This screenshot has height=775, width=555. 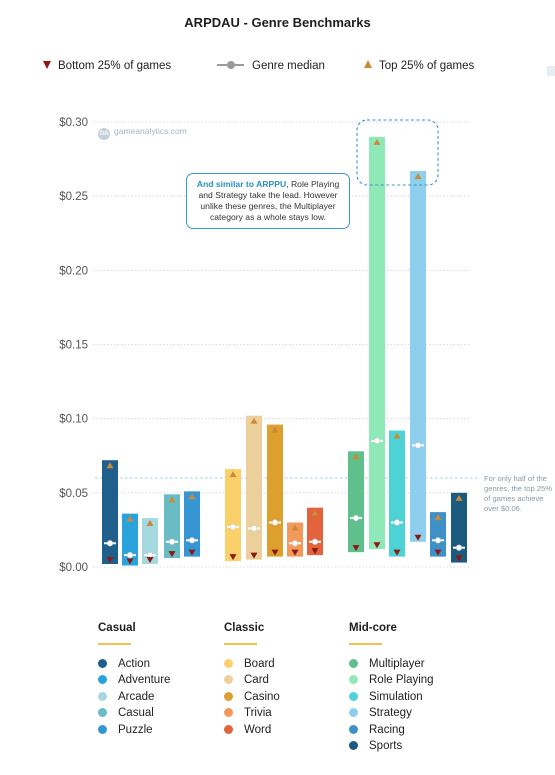 I want to click on group-title: Classic, so click(x=244, y=628).